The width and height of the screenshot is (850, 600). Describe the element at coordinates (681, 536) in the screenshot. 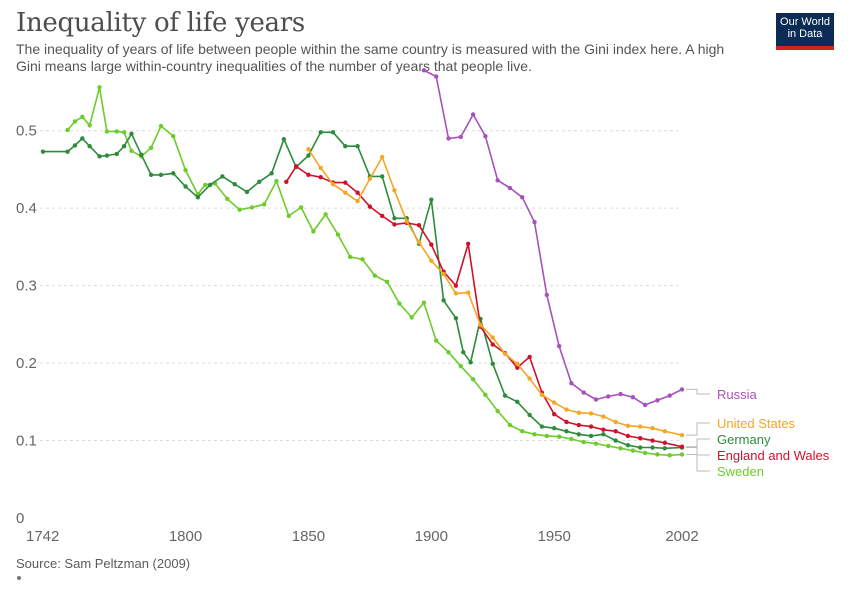

I see `x-tick-label: 2002` at that location.